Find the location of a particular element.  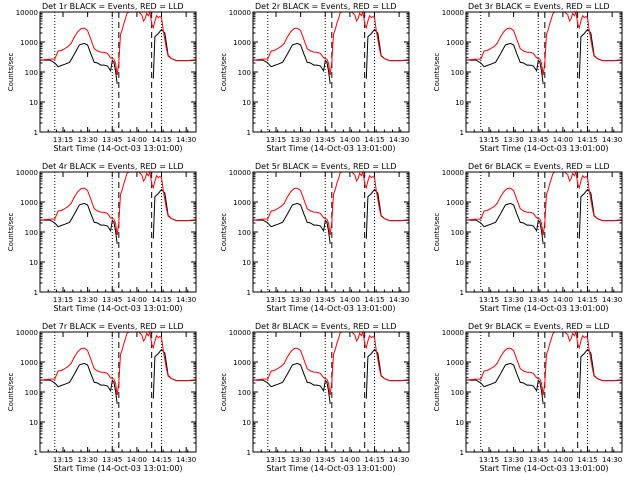

panel-title: Det 1r BLACK = Events, RED = LLD is located at coordinates (113, 6).